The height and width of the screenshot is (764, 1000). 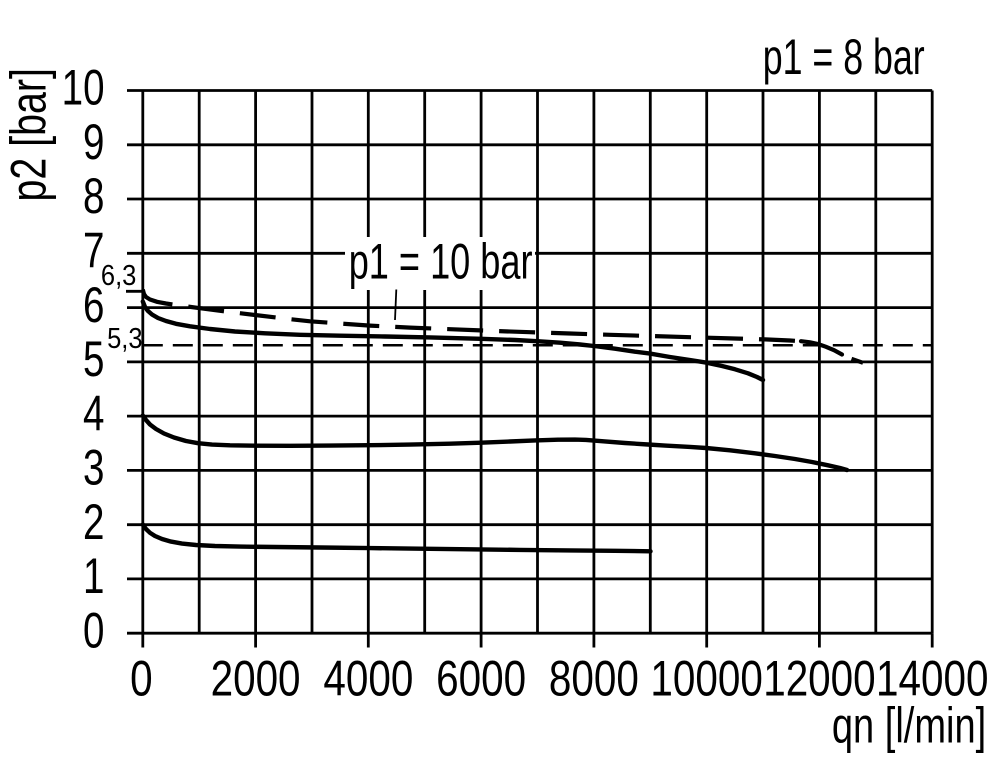 I want to click on svg-text: p1 = 8 bar, so click(x=844, y=57).